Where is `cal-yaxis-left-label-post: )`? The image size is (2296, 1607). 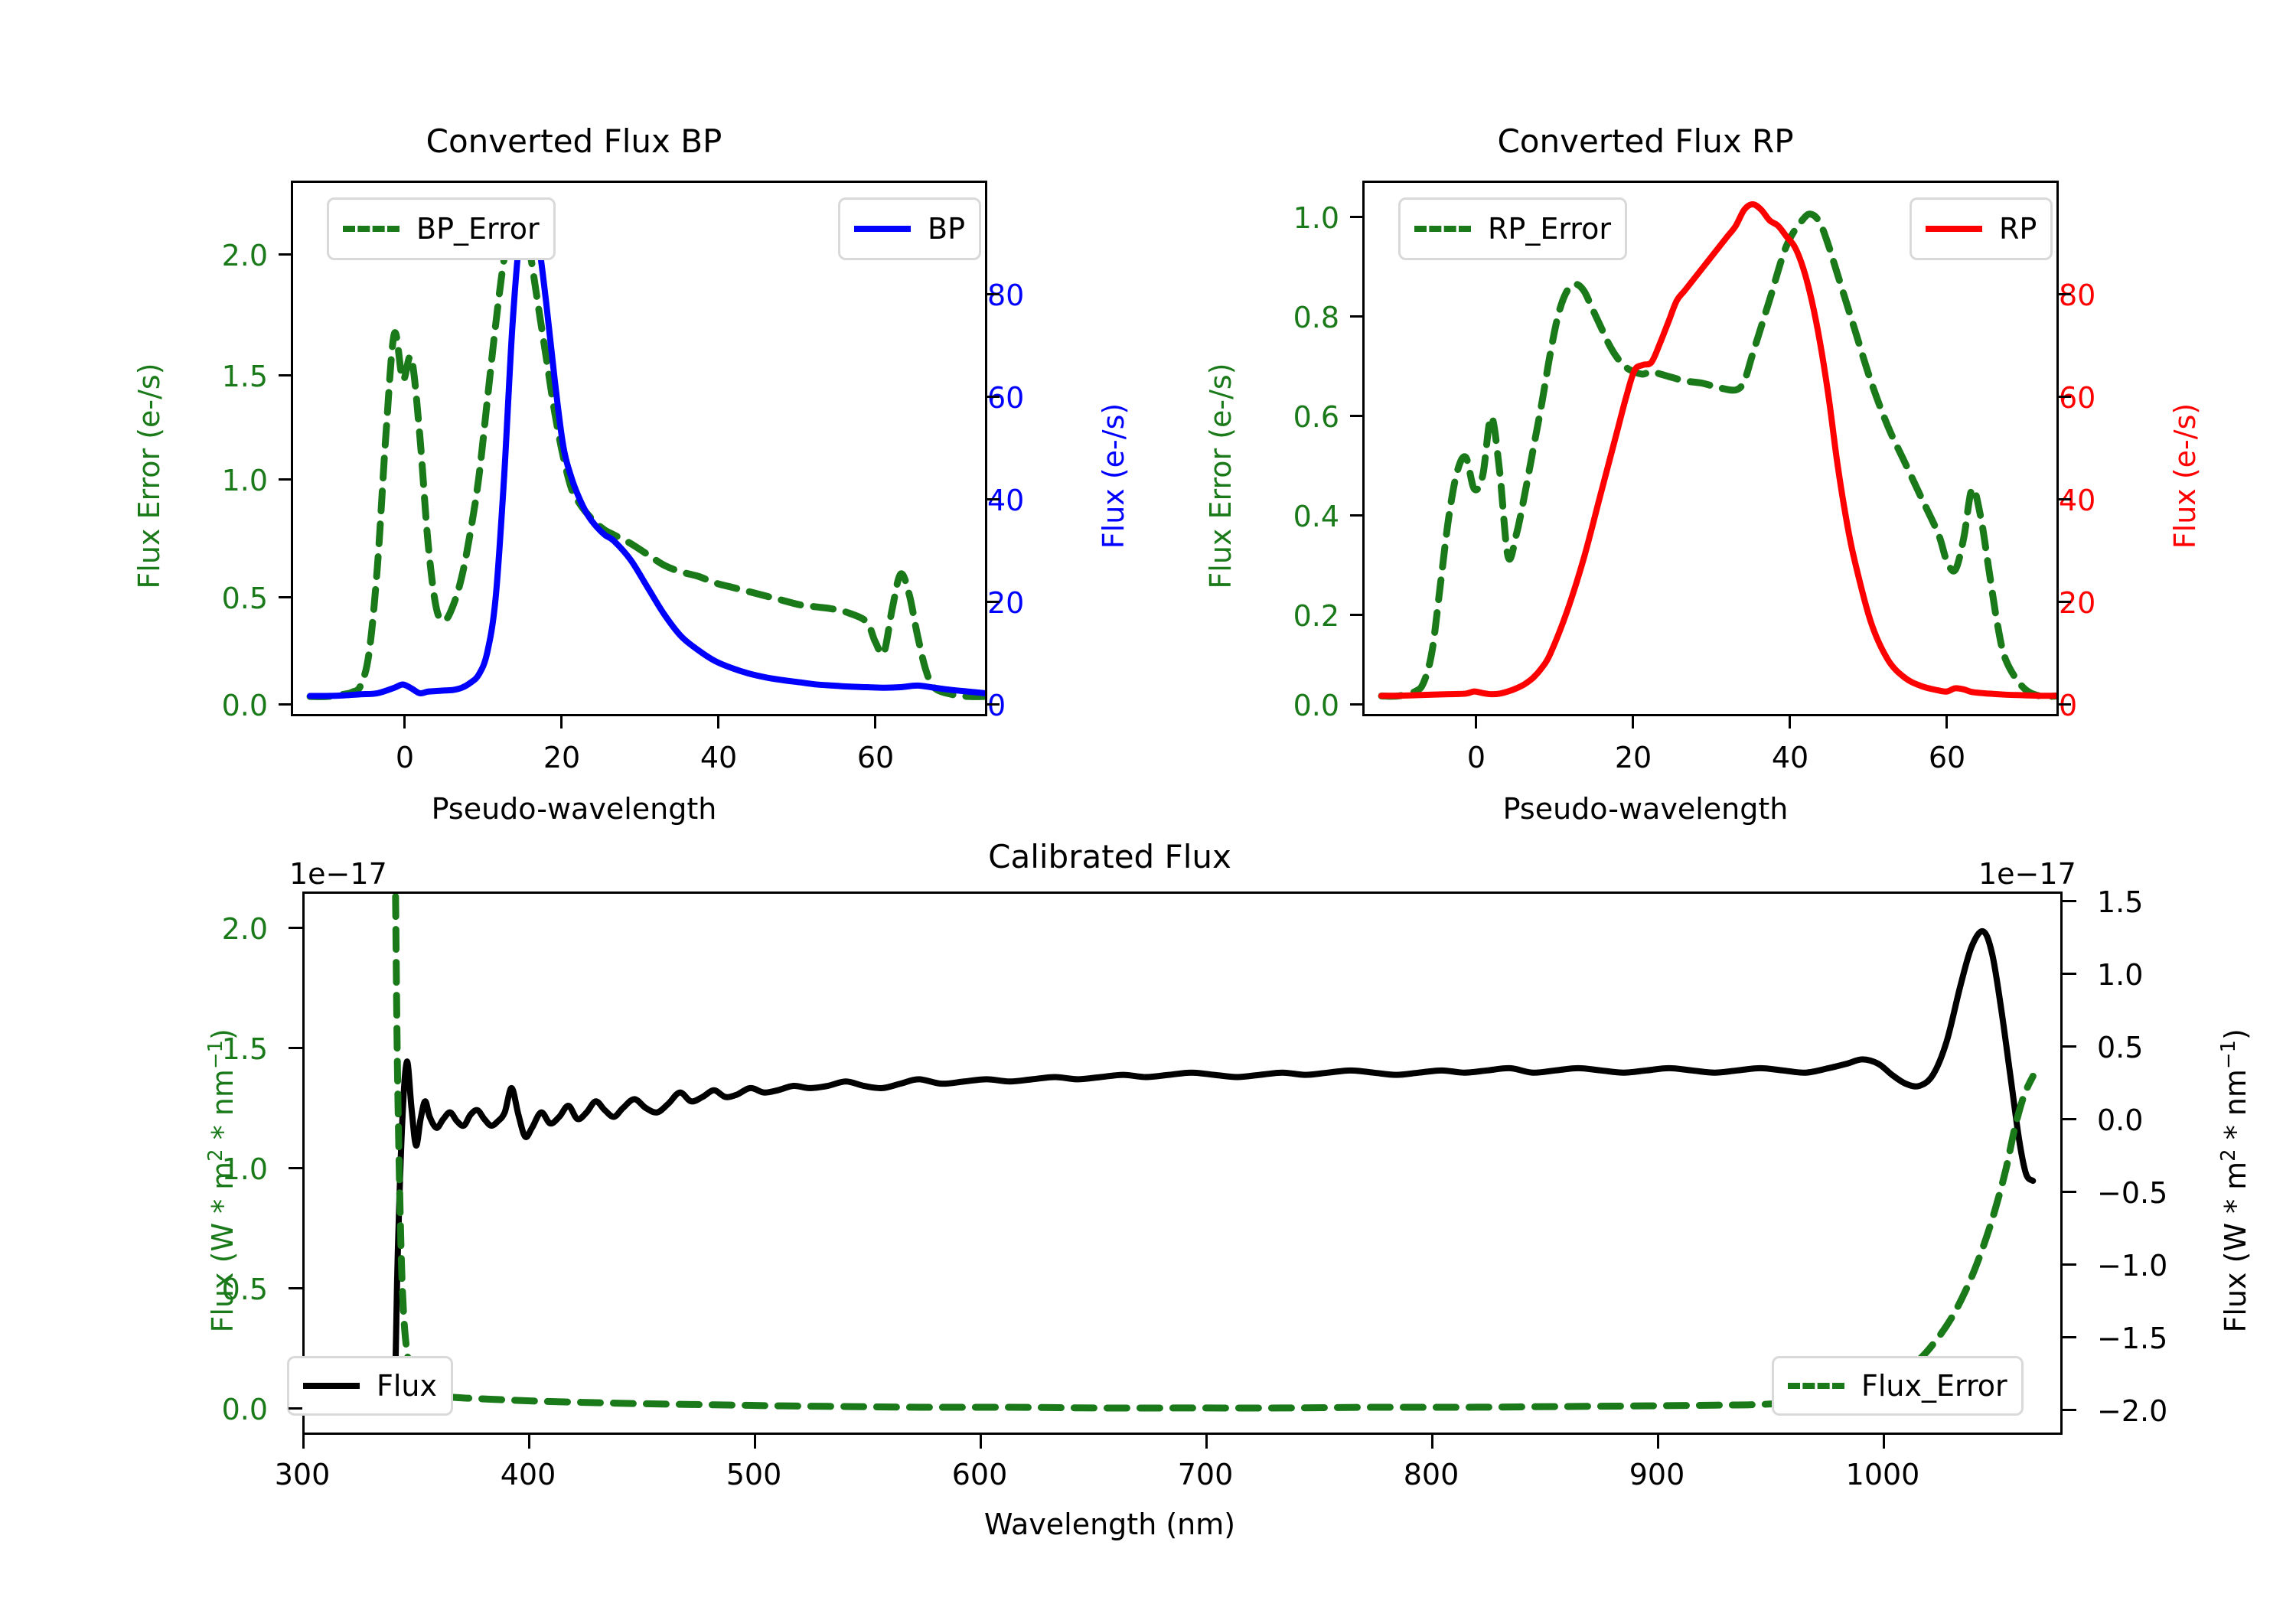 cal-yaxis-left-label-post: ) is located at coordinates (222, 1034).